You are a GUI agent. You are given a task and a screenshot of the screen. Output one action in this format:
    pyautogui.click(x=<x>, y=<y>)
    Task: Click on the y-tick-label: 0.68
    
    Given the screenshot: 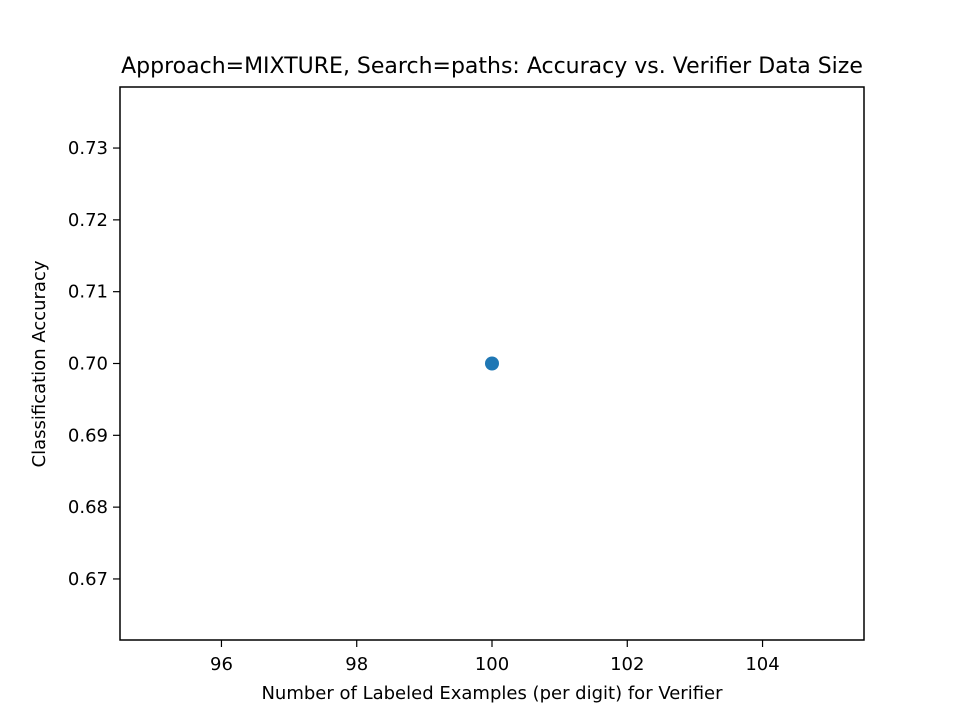 What is the action you would take?
    pyautogui.click(x=88, y=507)
    